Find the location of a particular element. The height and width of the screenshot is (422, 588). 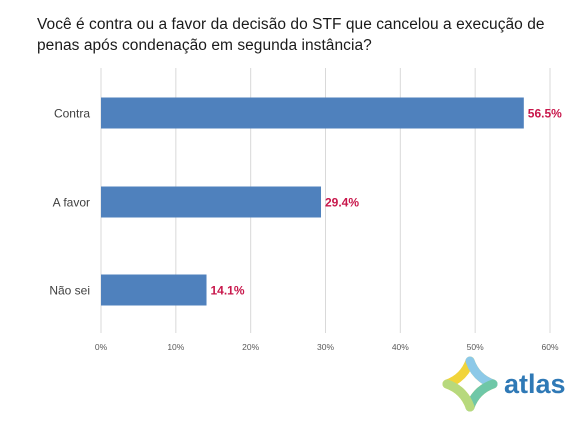

category-label: Contra is located at coordinates (72, 114).